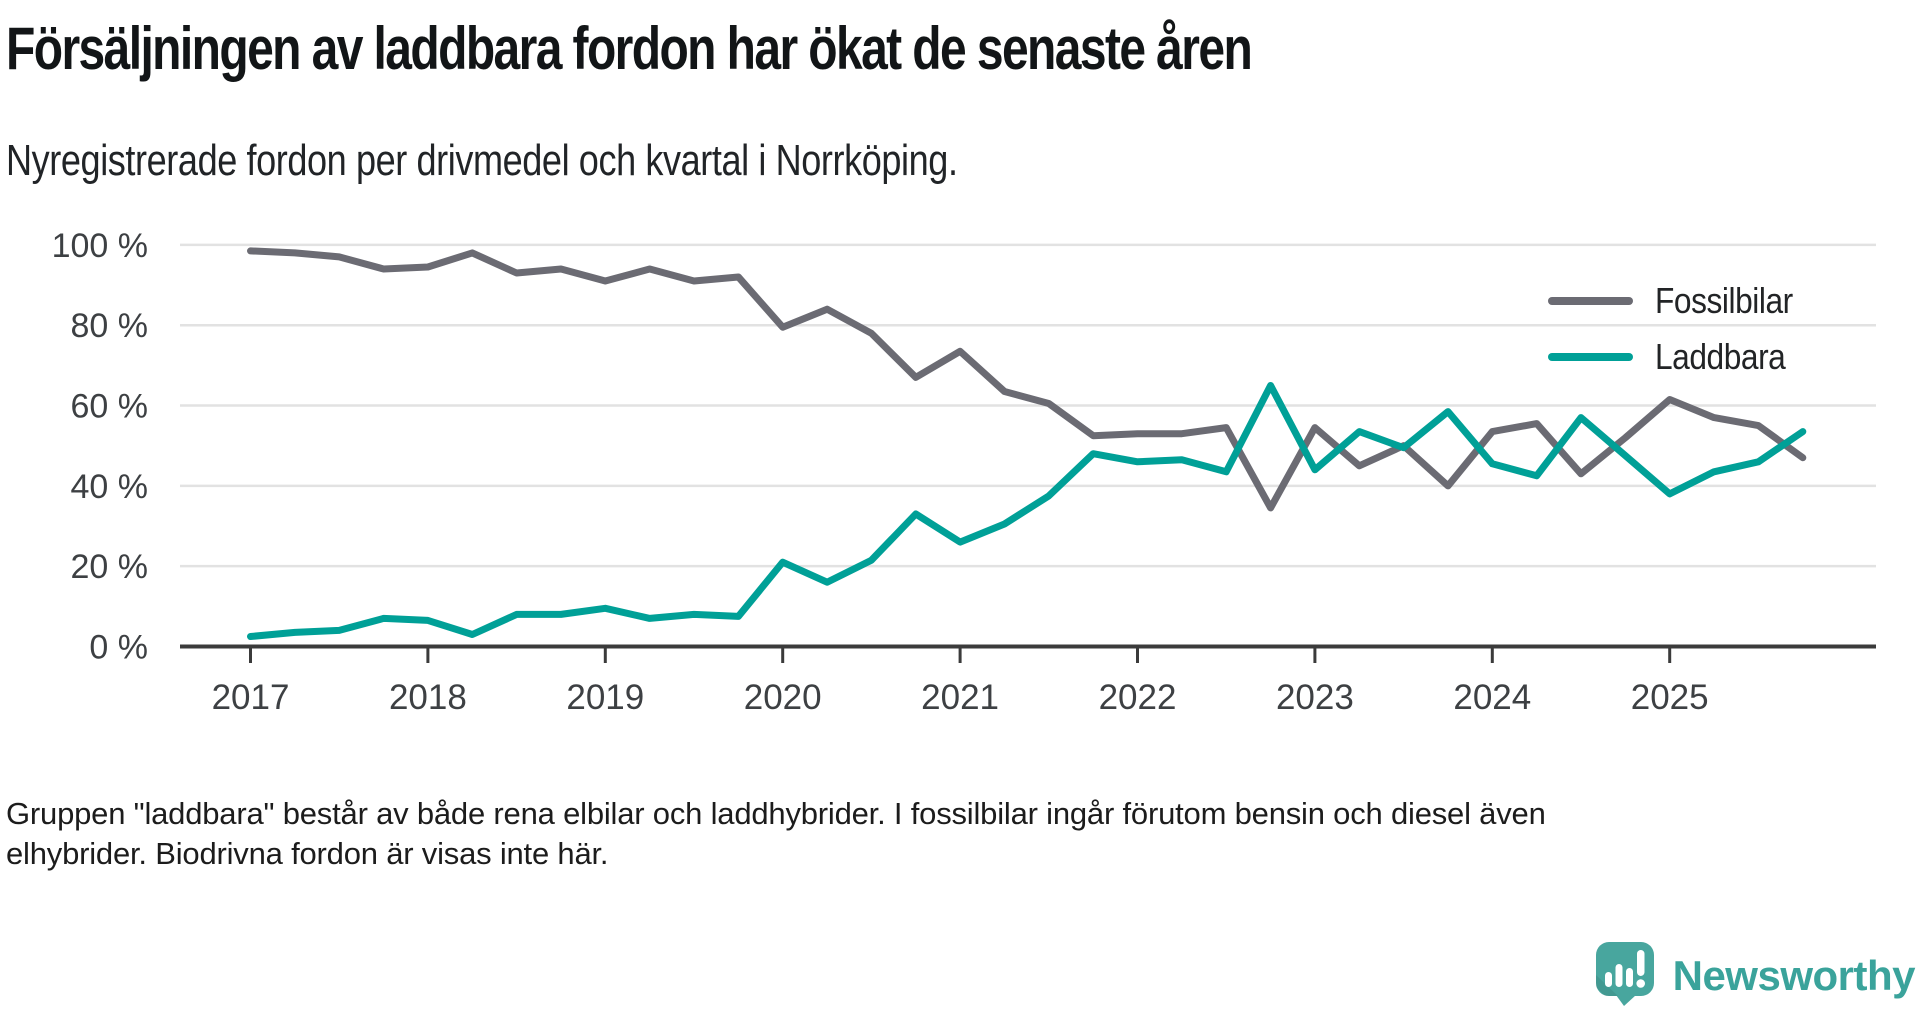  Describe the element at coordinates (110, 326) in the screenshot. I see `y-tick-label: 80 %` at that location.